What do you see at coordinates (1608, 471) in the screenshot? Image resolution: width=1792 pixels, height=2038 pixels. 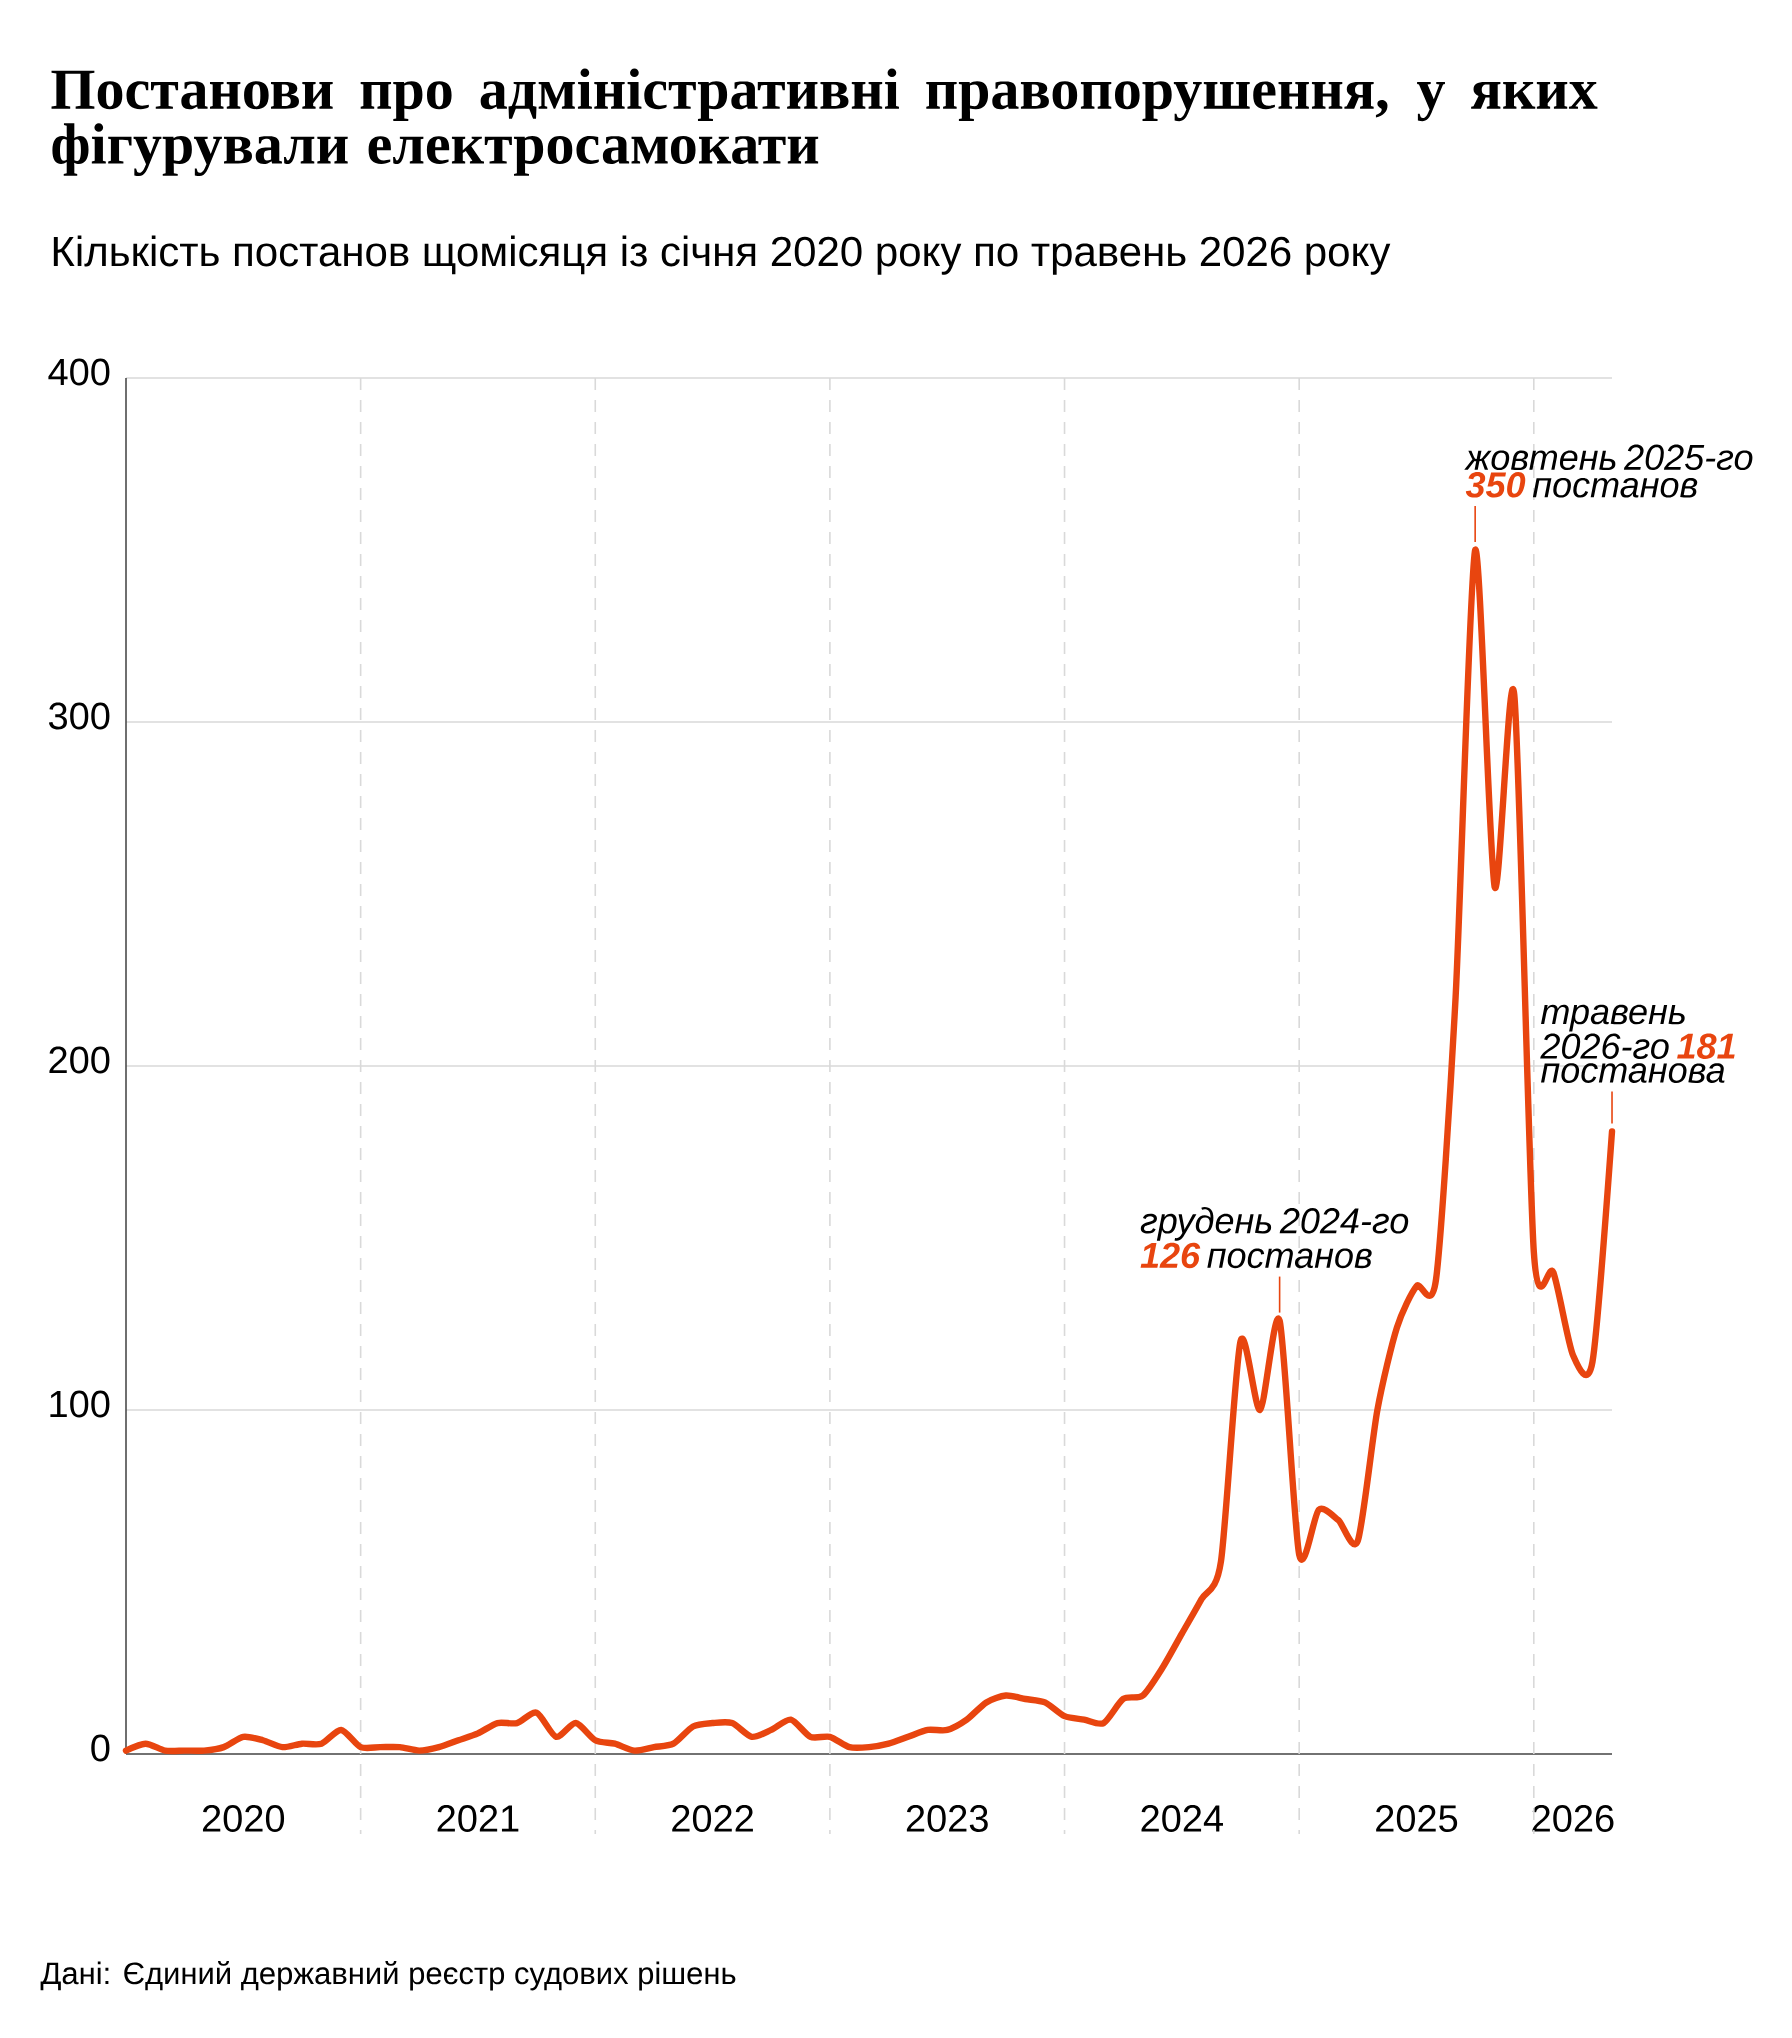 I see `annotation: жовтень 2025-го 350 постанов` at bounding box center [1608, 471].